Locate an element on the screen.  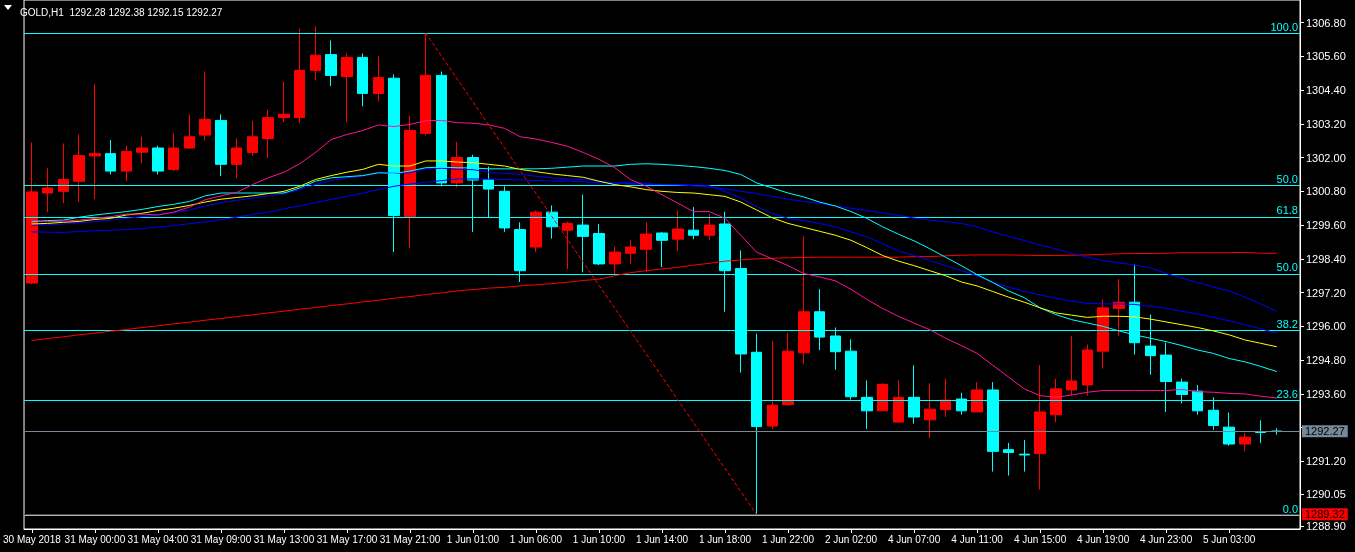
x-tick-label: 1 Jun 01:00 is located at coordinates (473, 539).